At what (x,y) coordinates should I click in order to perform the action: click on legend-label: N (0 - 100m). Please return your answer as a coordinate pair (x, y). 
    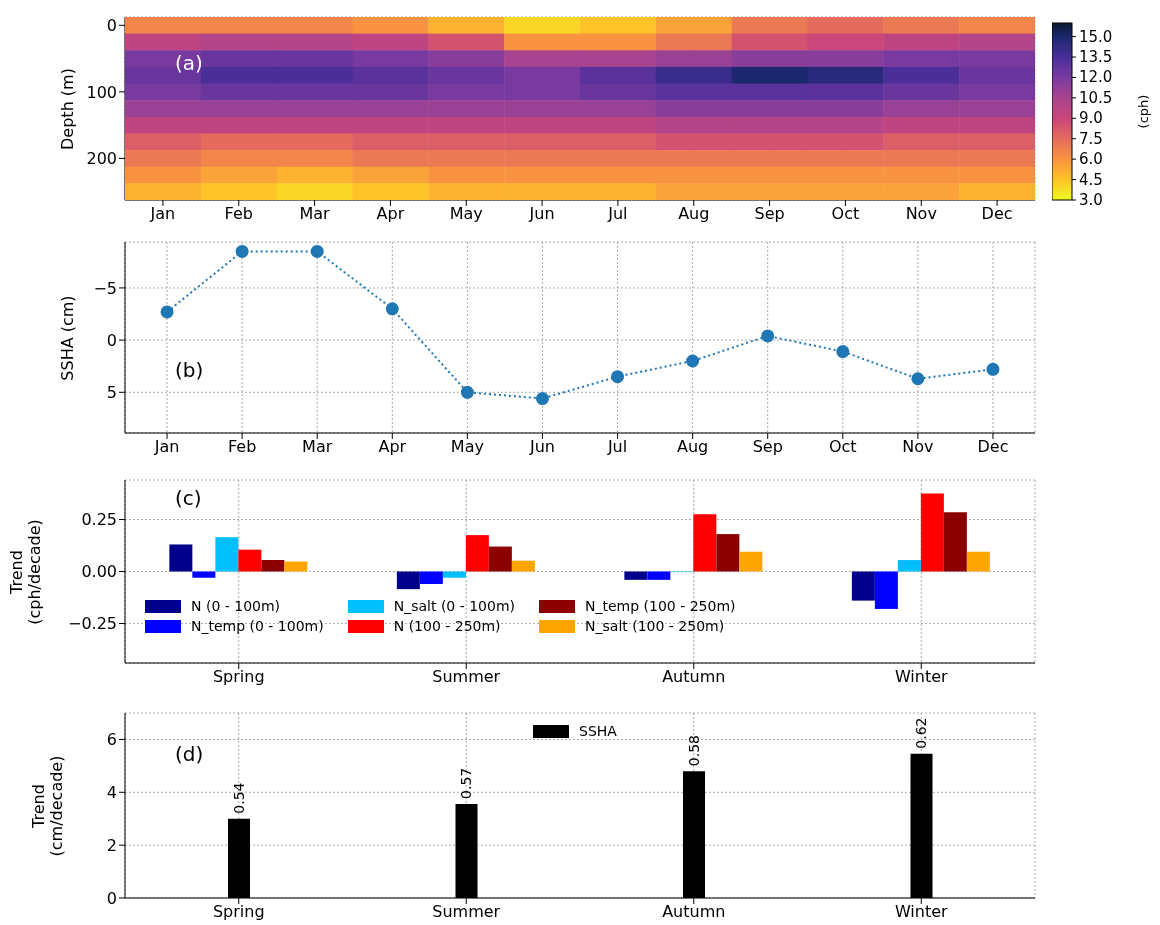
    Looking at the image, I should click on (236, 606).